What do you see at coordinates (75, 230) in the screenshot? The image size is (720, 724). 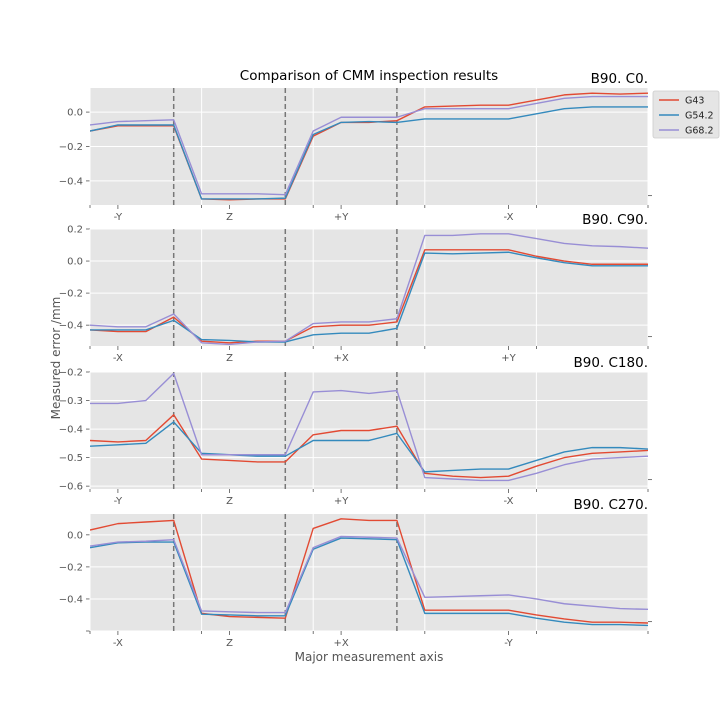 I see `y-tick-label: 0.2` at bounding box center [75, 230].